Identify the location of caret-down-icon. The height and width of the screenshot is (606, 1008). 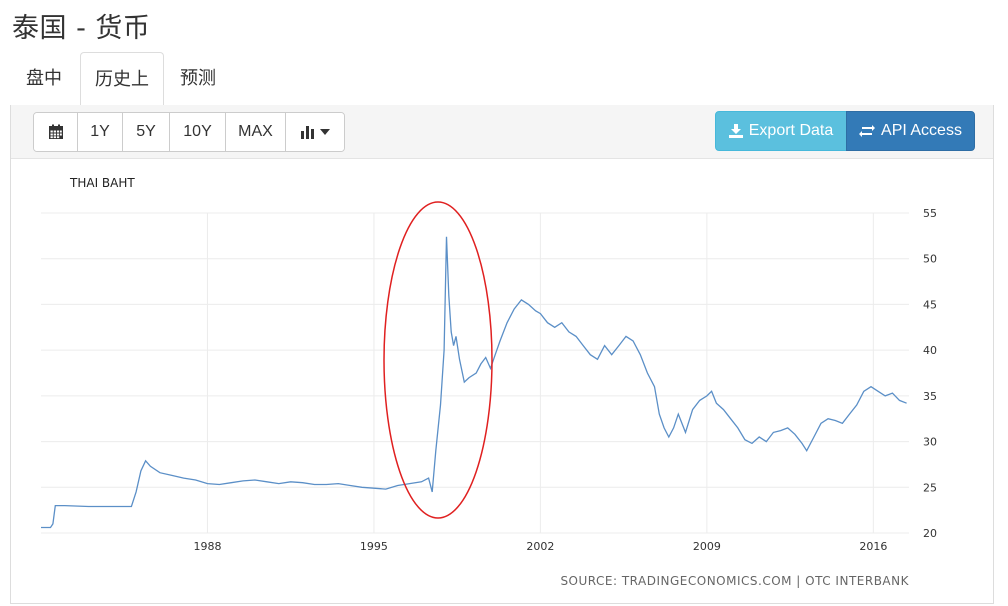
(325, 132).